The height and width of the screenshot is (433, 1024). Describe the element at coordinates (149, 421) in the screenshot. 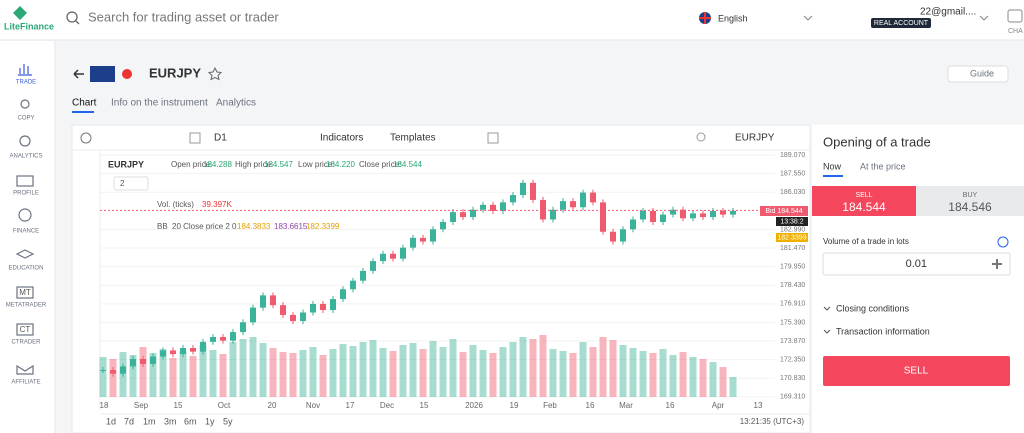

I see `range-button: 1m` at that location.